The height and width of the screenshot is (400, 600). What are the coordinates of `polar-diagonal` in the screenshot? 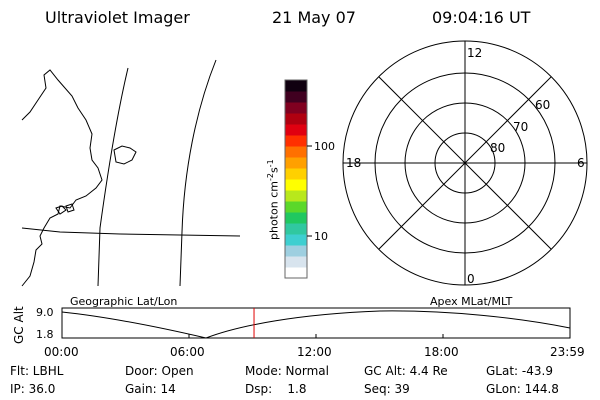 It's located at (465, 163).